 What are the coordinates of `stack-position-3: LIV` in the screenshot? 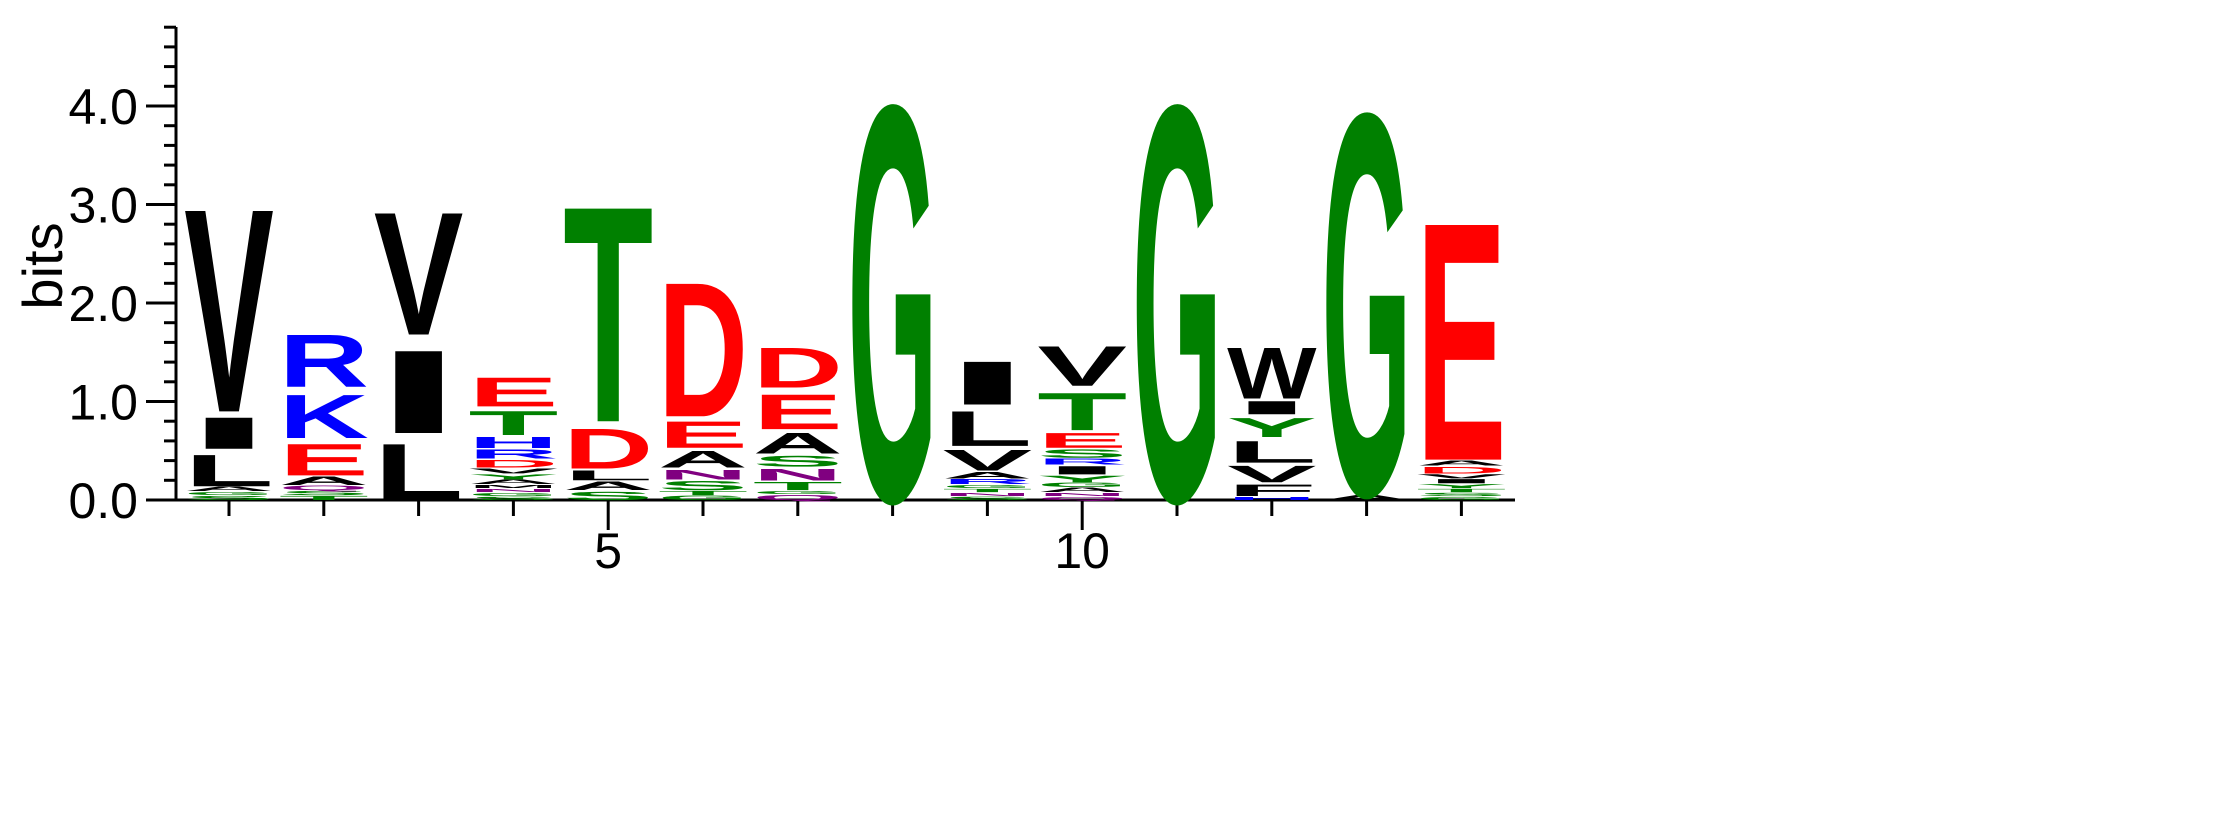 It's located at (419, 347).